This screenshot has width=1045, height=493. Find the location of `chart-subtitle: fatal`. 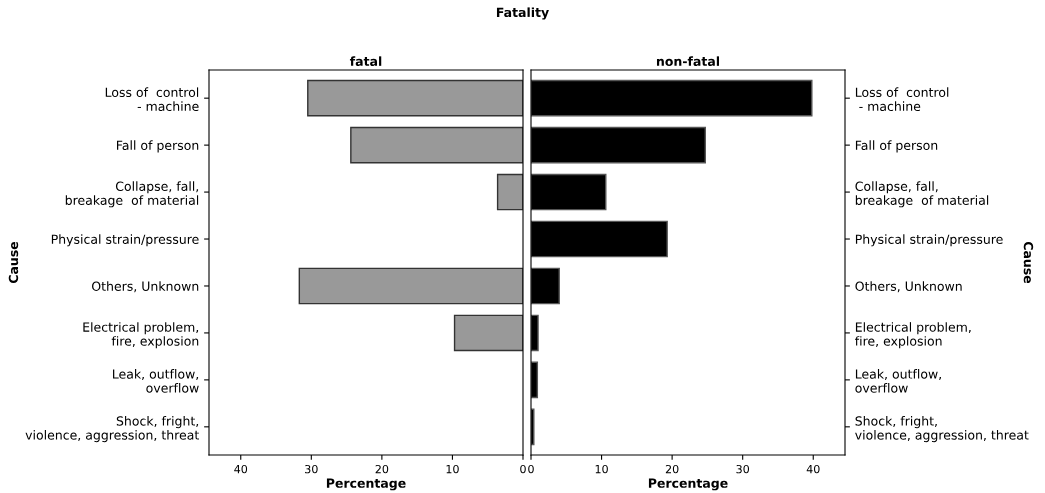

chart-subtitle: fatal is located at coordinates (365, 61).